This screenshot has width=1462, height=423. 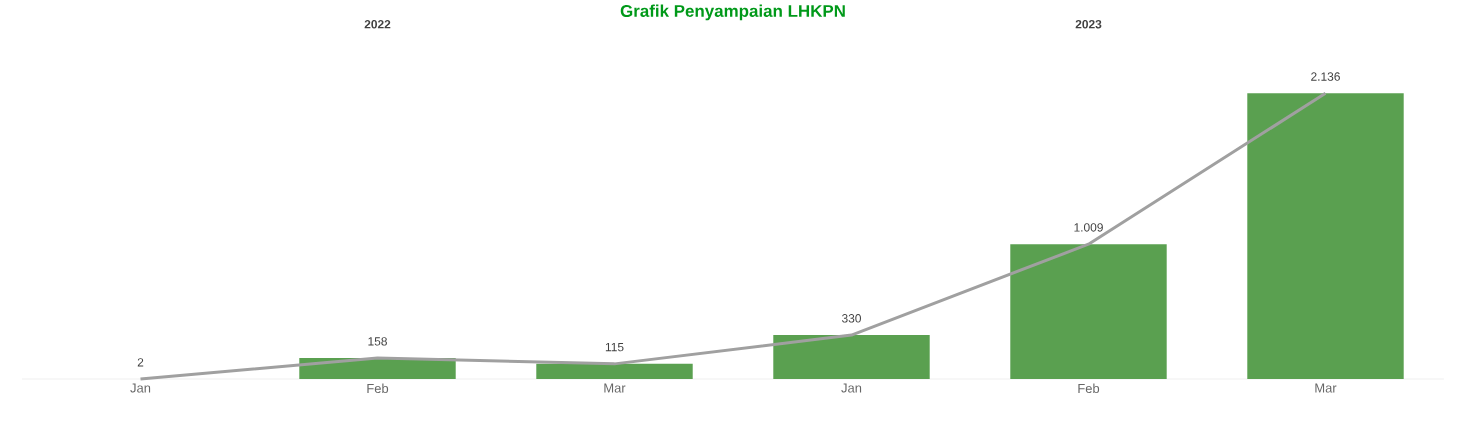 What do you see at coordinates (851, 318) in the screenshot?
I see `data-label: 330` at bounding box center [851, 318].